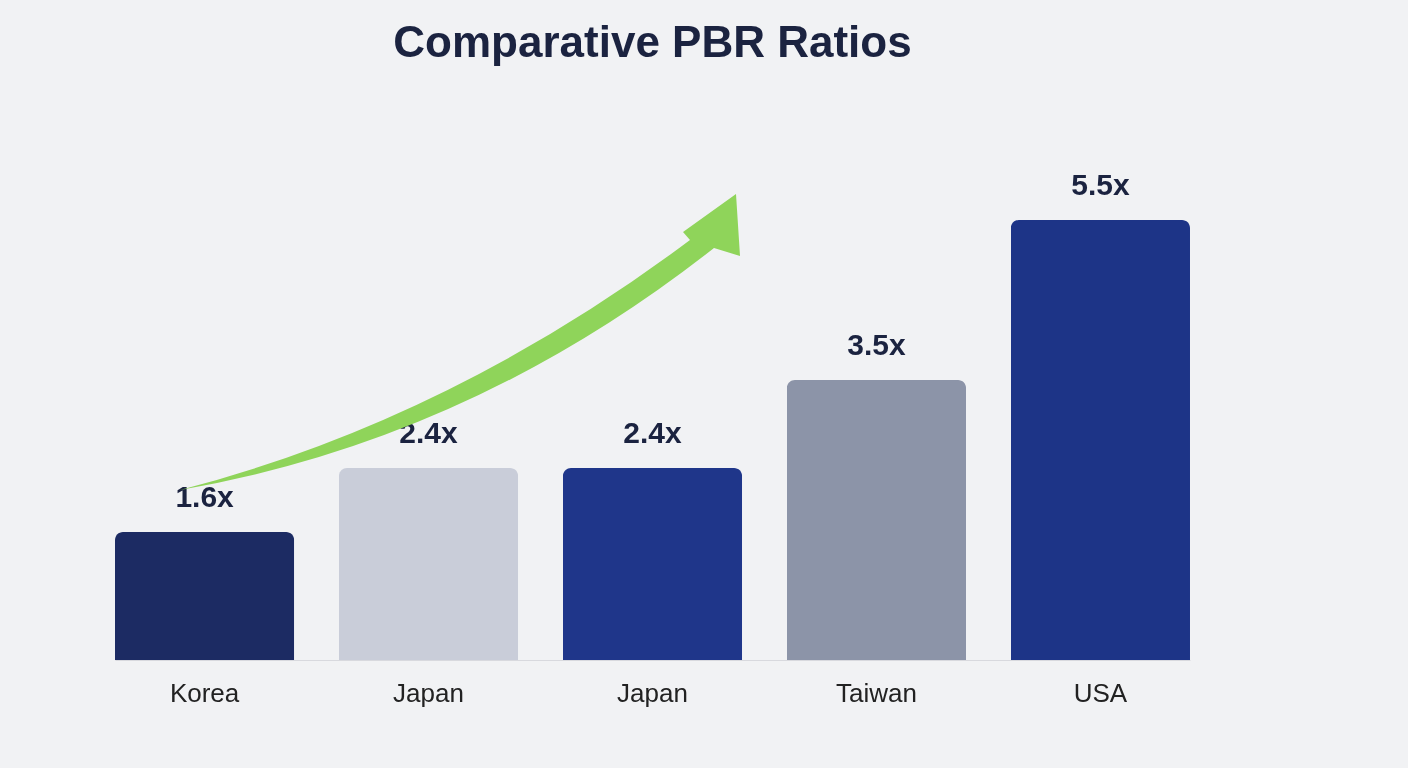 Image resolution: width=1408 pixels, height=768 pixels. I want to click on x-tick-label: Korea, so click(204, 692).